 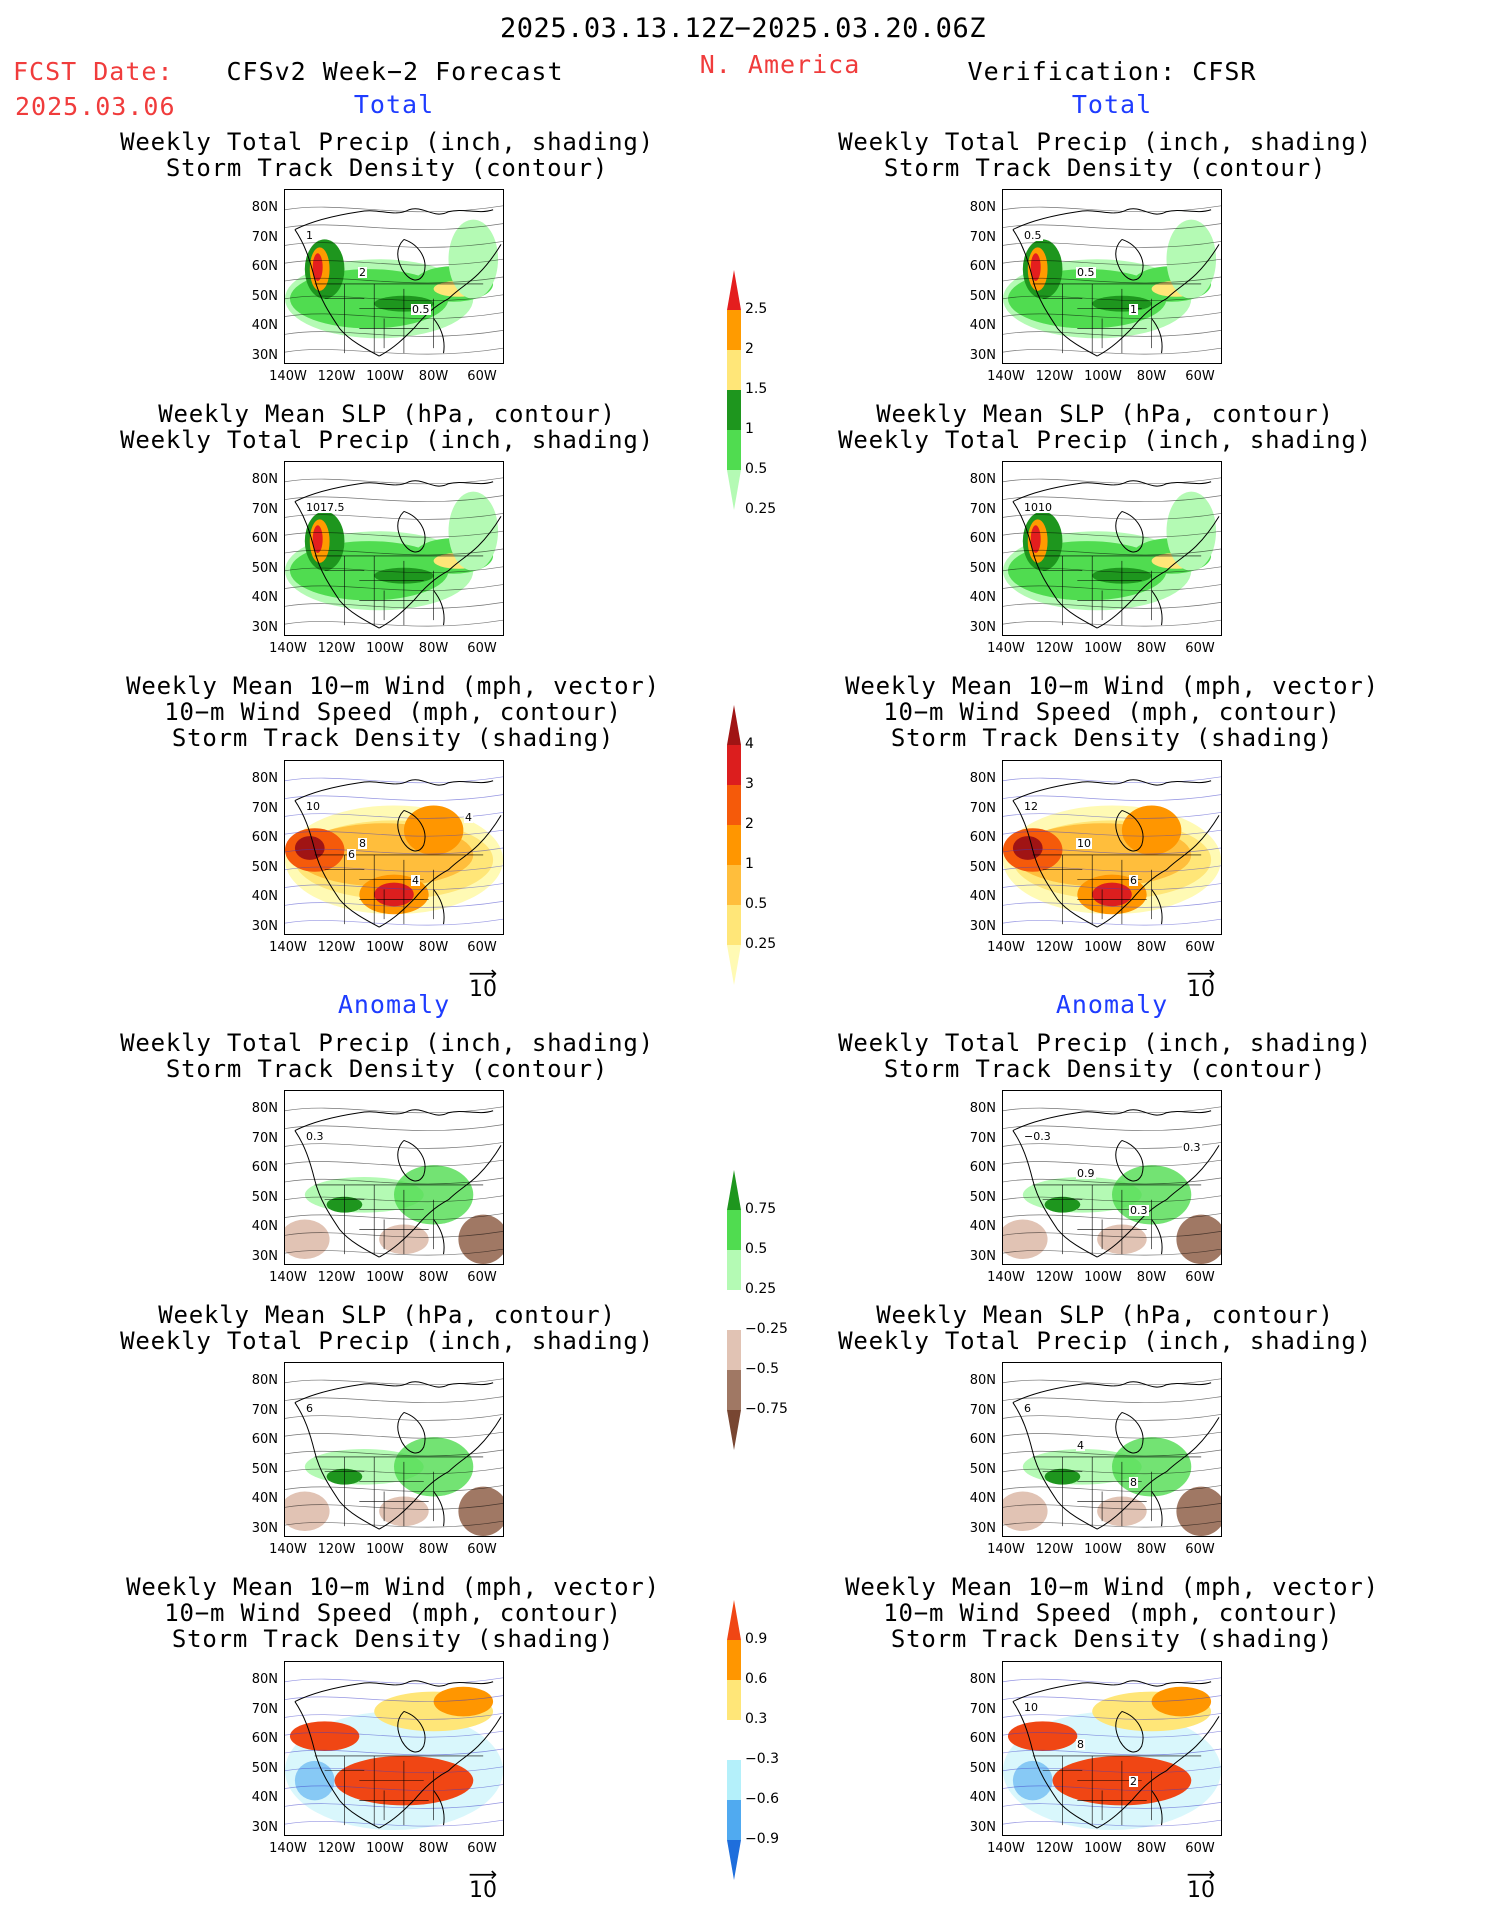 I want to click on contour-label: −0.3, so click(x=1037, y=1136).